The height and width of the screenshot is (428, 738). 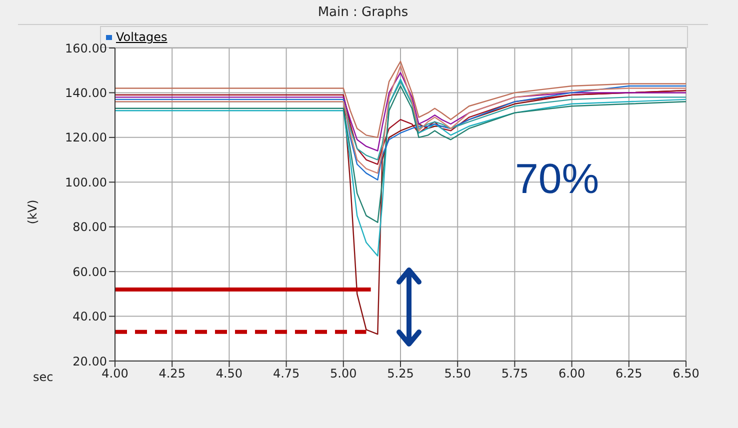 What do you see at coordinates (89, 227) in the screenshot?
I see `y-tick-label: 80.00` at bounding box center [89, 227].